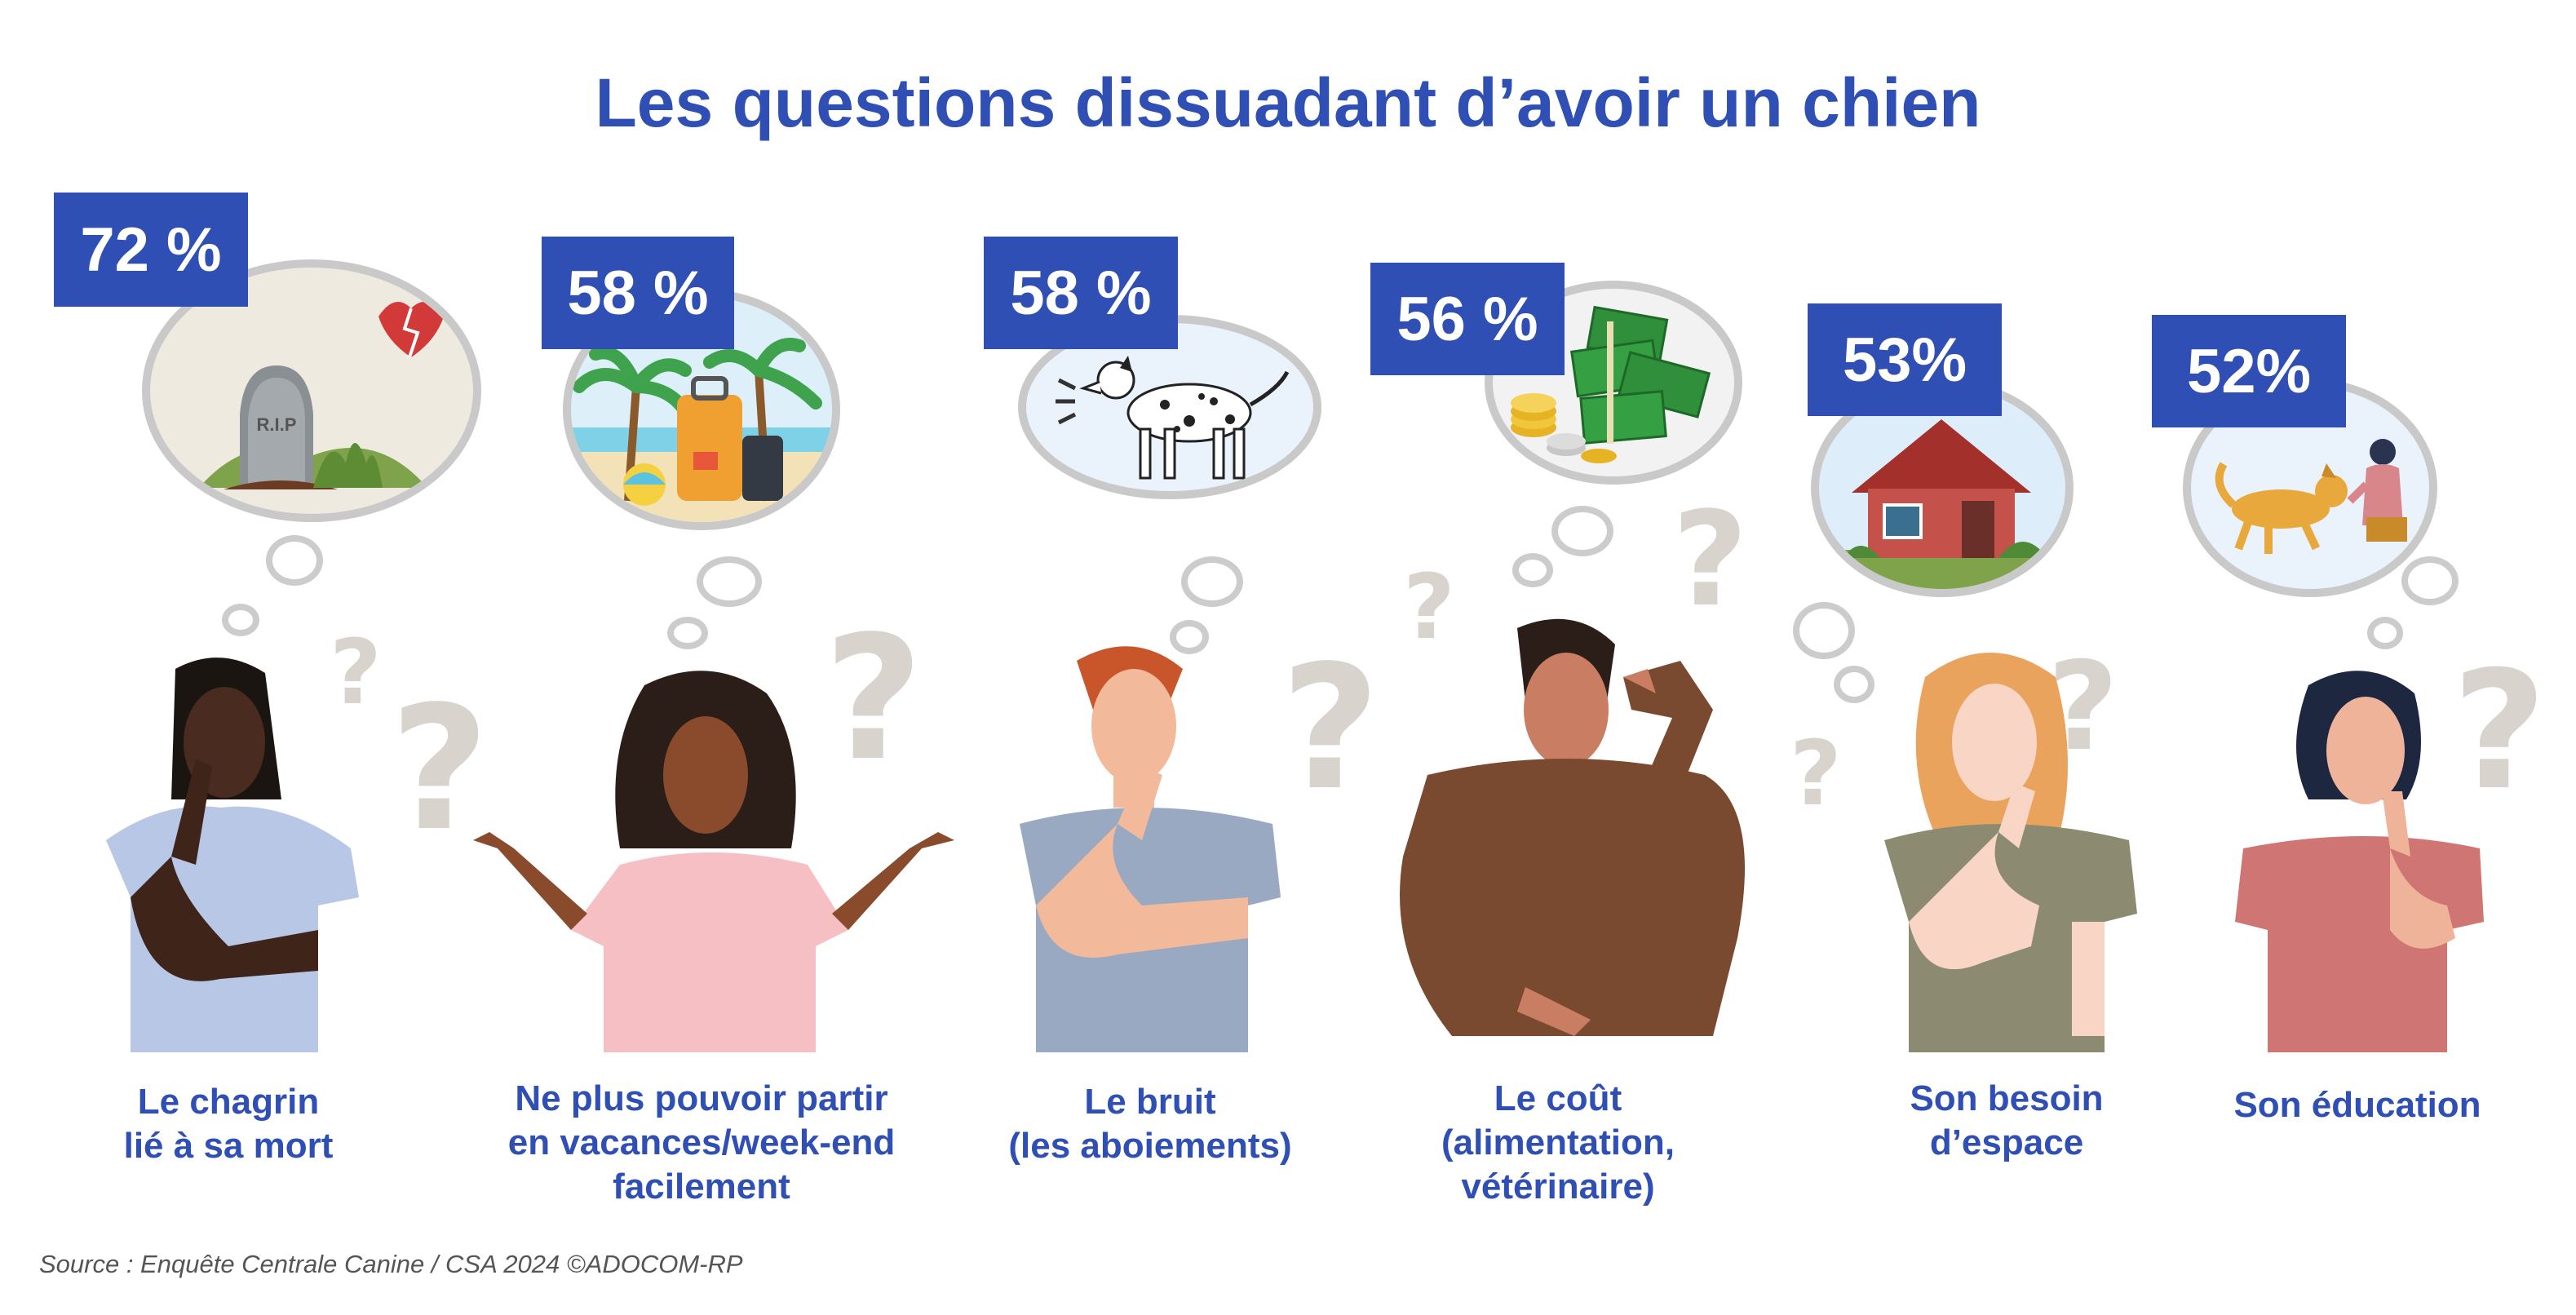 The height and width of the screenshot is (1315, 2576). What do you see at coordinates (2249, 371) in the screenshot?
I see `percent-badge-6: 52%` at bounding box center [2249, 371].